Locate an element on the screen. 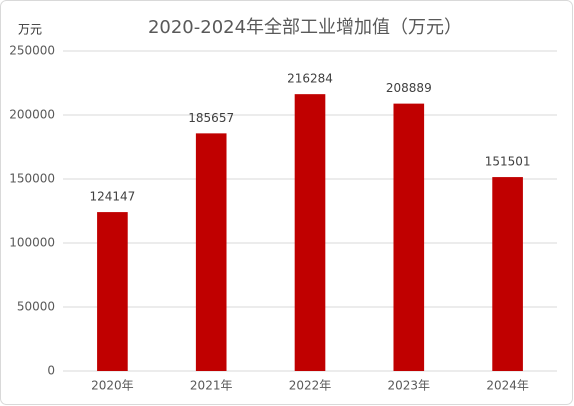 The width and height of the screenshot is (574, 406). y-tick-label: 200000 is located at coordinates (32, 115).